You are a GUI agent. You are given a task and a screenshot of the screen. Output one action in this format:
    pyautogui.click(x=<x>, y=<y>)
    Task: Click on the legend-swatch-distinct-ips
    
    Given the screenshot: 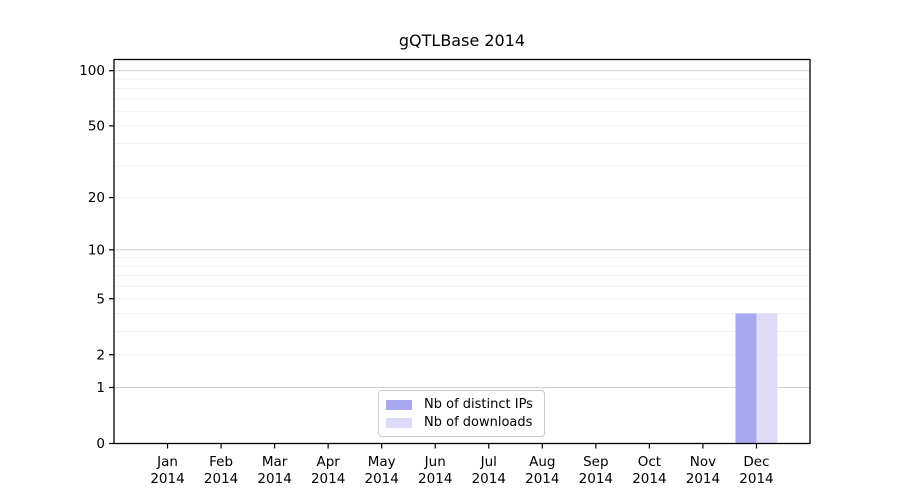 What is the action you would take?
    pyautogui.click(x=399, y=404)
    